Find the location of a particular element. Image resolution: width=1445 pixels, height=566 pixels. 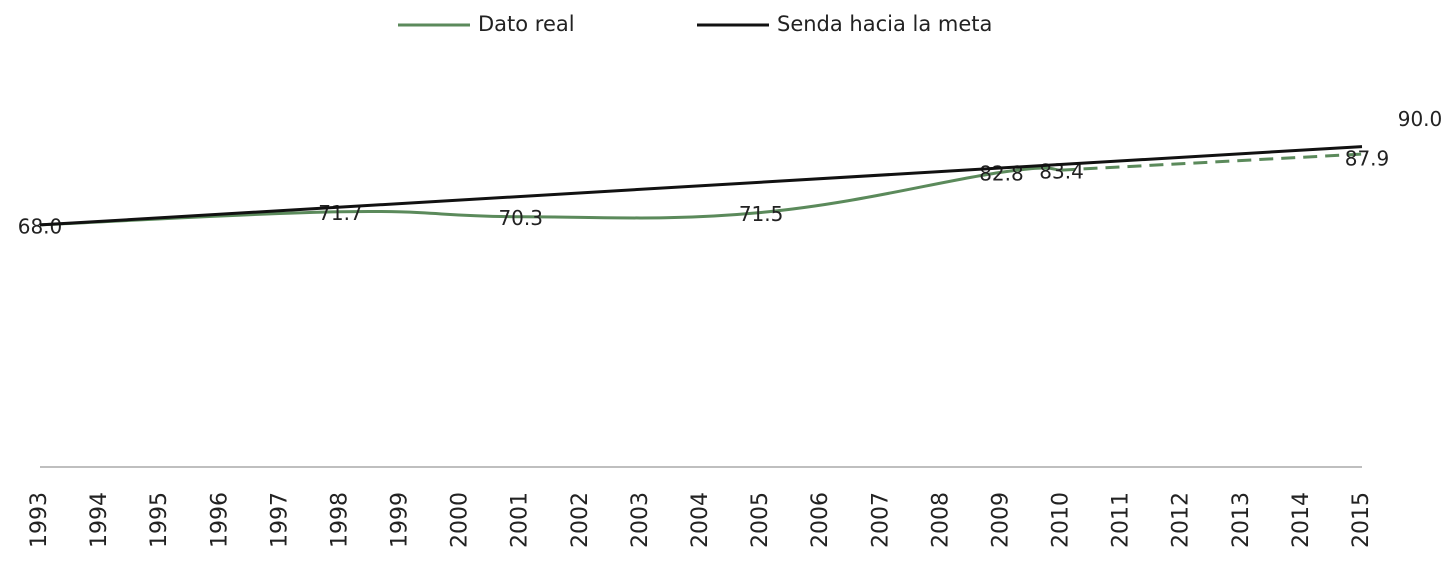

x-tick-label: 2001 is located at coordinates (520, 520).